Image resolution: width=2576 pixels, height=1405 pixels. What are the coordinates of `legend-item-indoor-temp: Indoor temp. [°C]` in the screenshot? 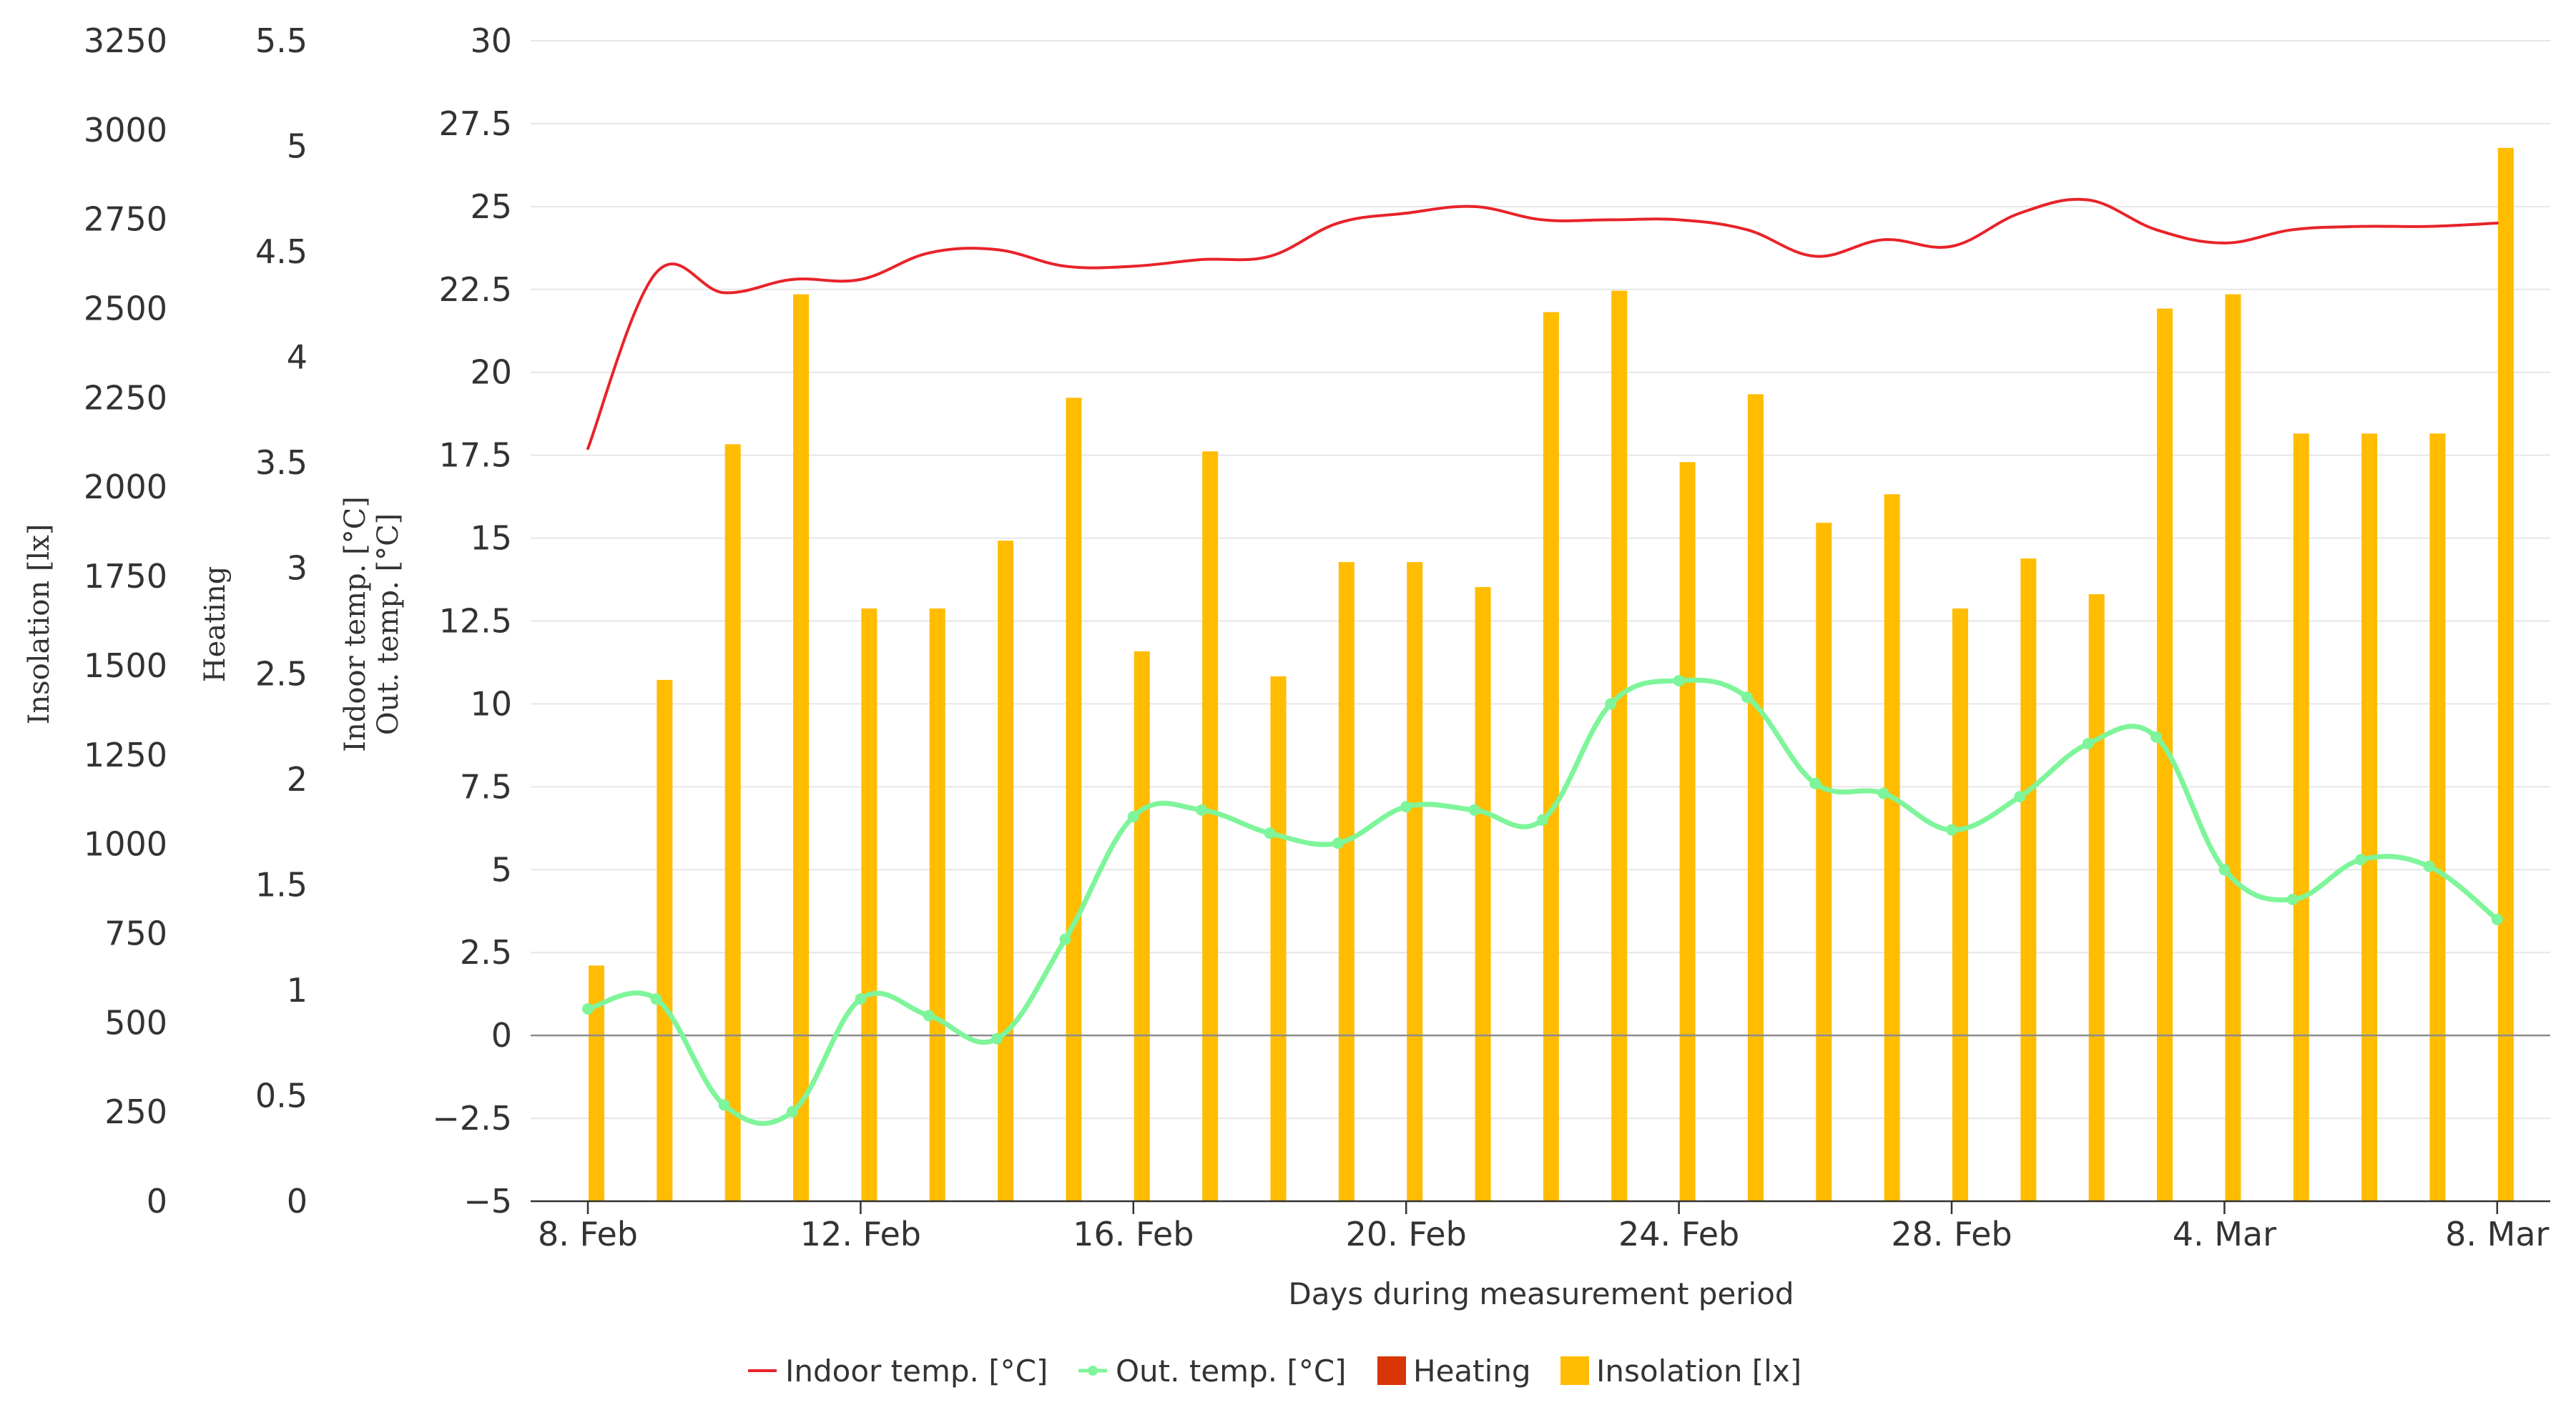 It's located at (898, 1371).